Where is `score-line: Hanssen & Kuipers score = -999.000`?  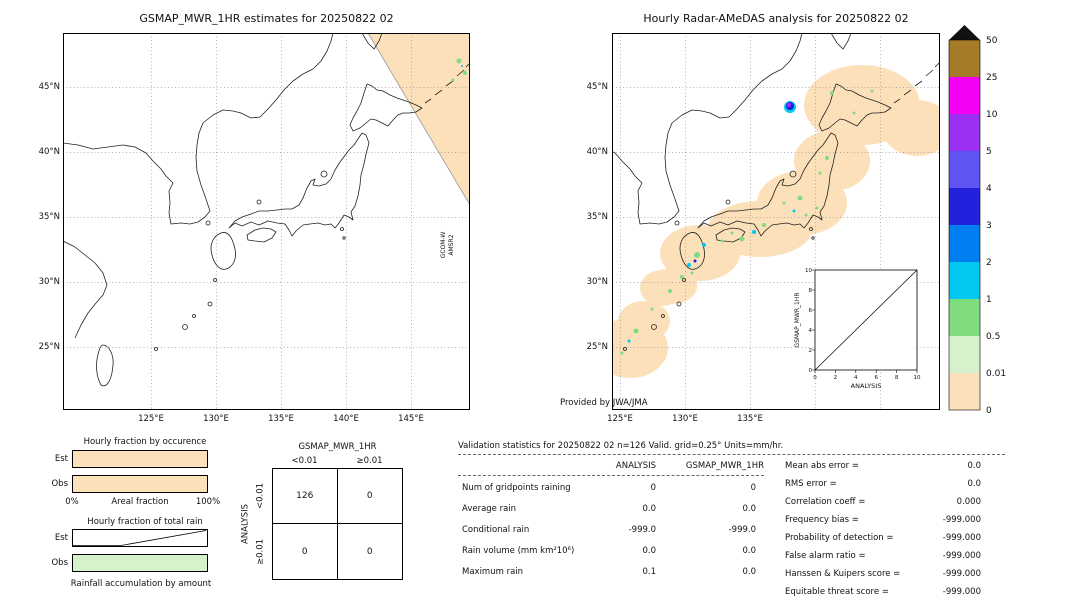
score-line: Hanssen & Kuipers score = -999.000 is located at coordinates (883, 574).